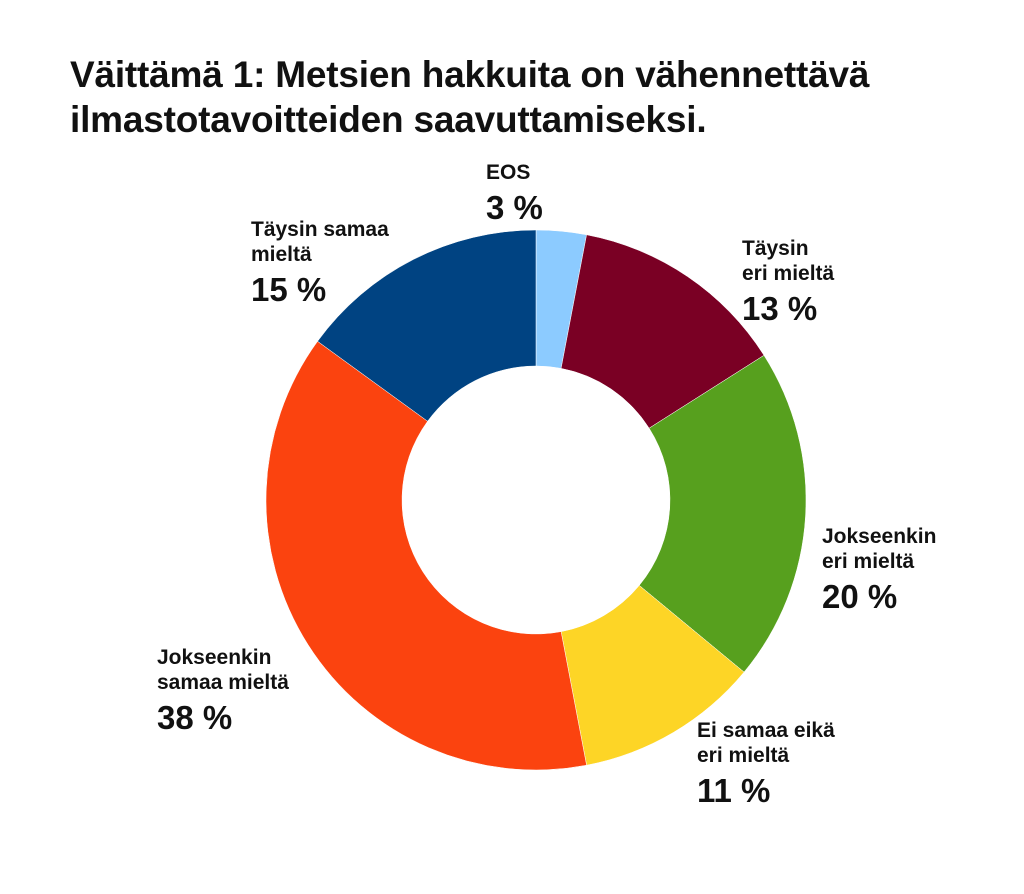  What do you see at coordinates (788, 261) in the screenshot?
I see `label-taysin-eri-mielta-category: Täysin eri mieltä` at bounding box center [788, 261].